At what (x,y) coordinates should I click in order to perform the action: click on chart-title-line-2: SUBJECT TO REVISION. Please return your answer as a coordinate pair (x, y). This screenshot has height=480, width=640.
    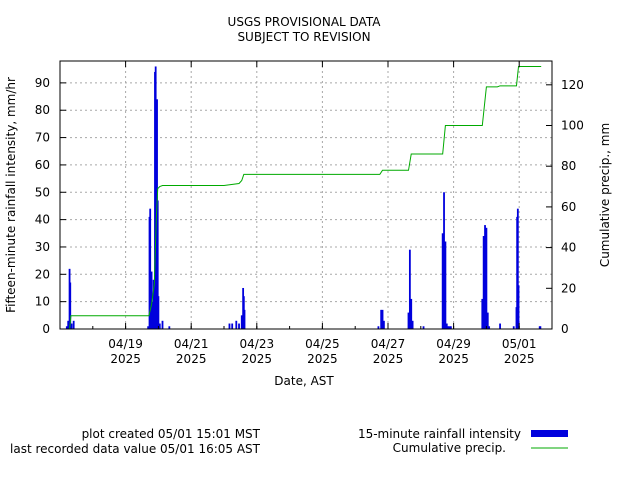
    Looking at the image, I should click on (303, 37).